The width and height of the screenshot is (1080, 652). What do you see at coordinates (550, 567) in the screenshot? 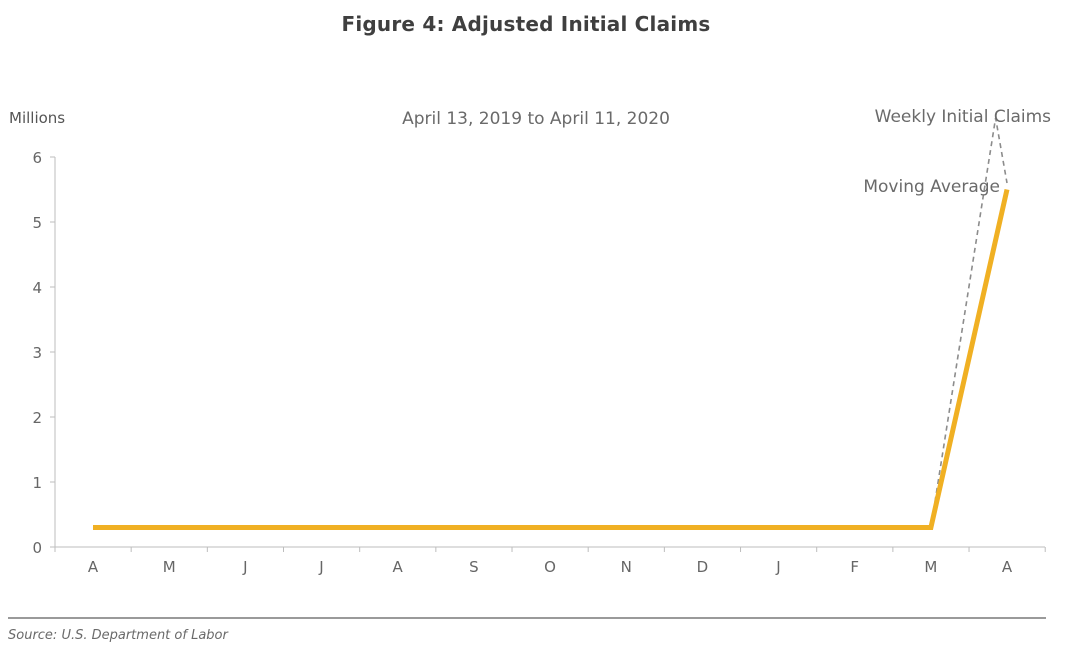
I see `x-tick-label: O` at bounding box center [550, 567].